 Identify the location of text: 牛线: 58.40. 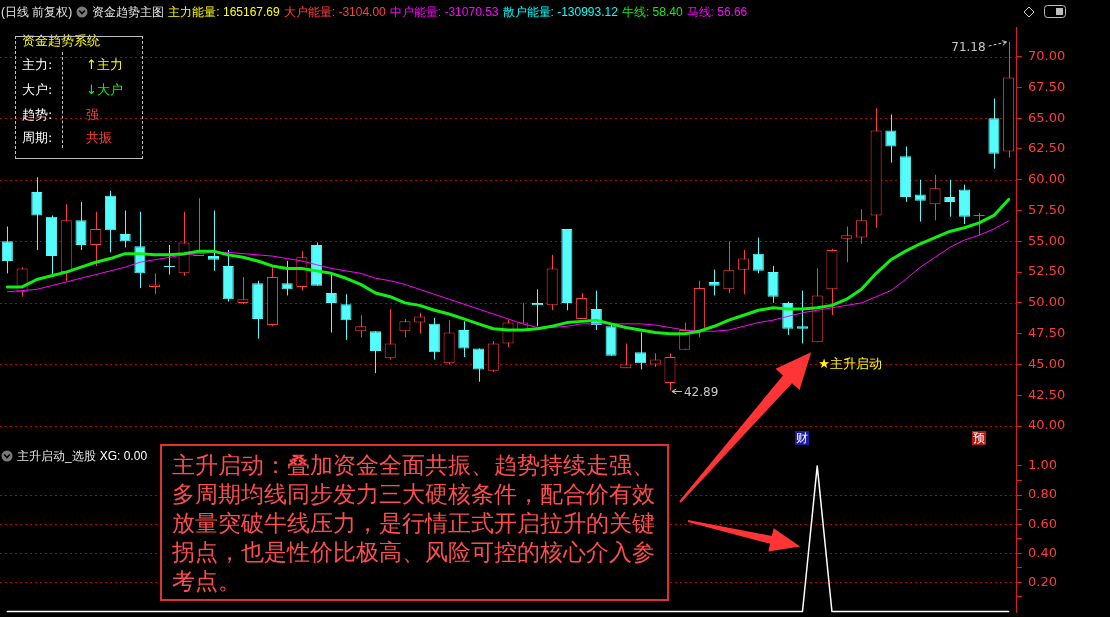
(652, 12).